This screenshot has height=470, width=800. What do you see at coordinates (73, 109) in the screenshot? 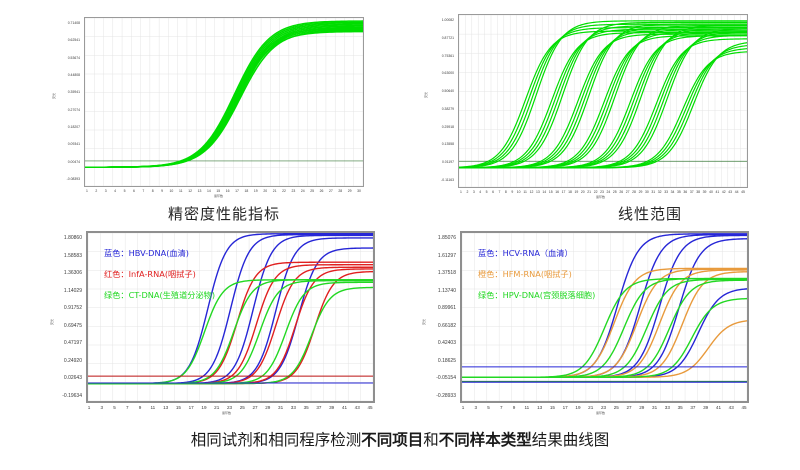
I see `y-tick-label: 0.27074` at bounding box center [73, 109].